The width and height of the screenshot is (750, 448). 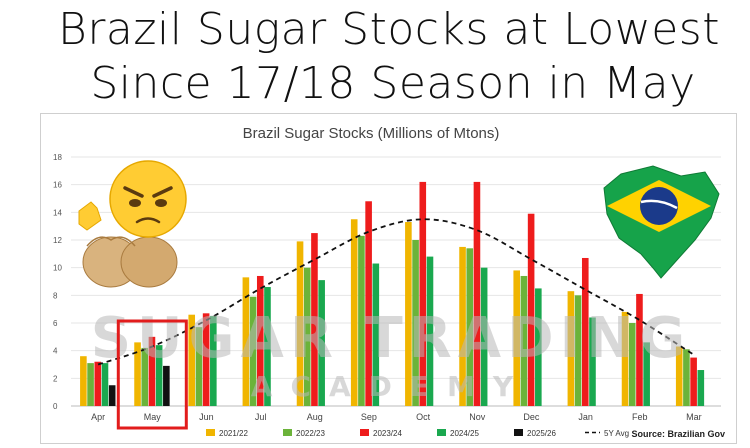 What do you see at coordinates (90, 384) in the screenshot?
I see `bar-2022-23-apr` at bounding box center [90, 384].